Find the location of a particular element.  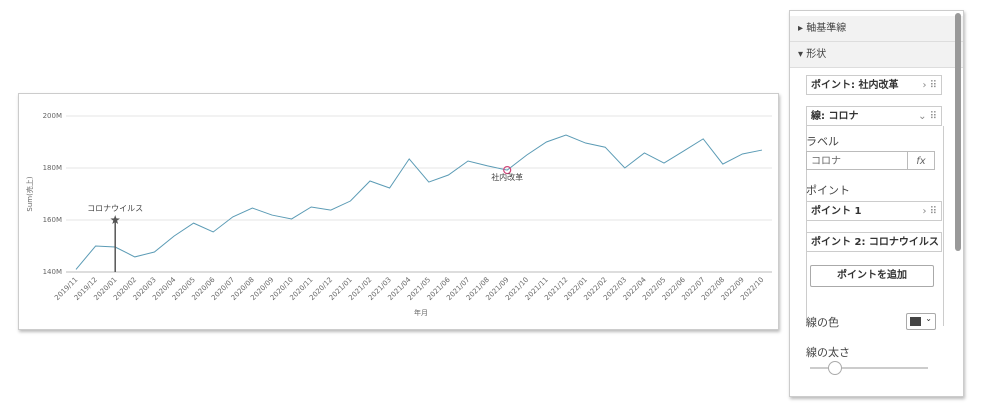

item-title: ポイント: 社内改革 is located at coordinates (855, 85).